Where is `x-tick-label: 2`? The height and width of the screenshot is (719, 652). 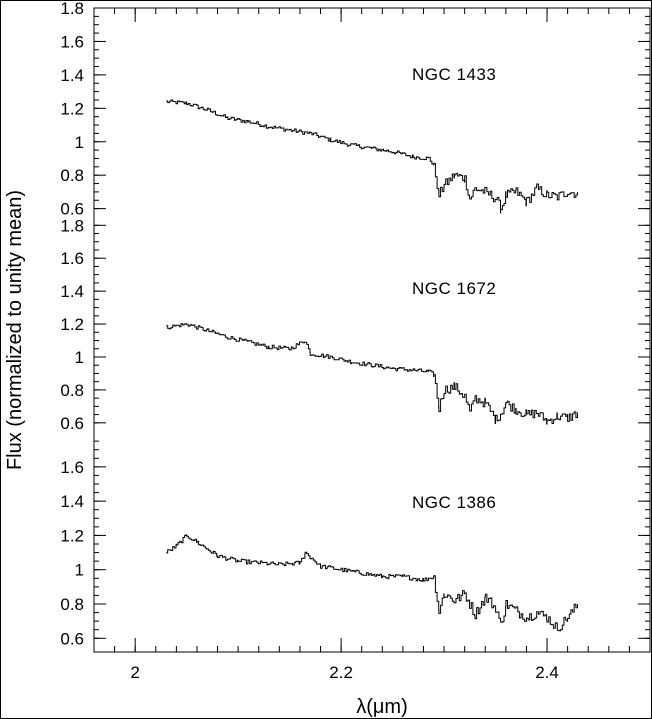
x-tick-label: 2 is located at coordinates (134, 672).